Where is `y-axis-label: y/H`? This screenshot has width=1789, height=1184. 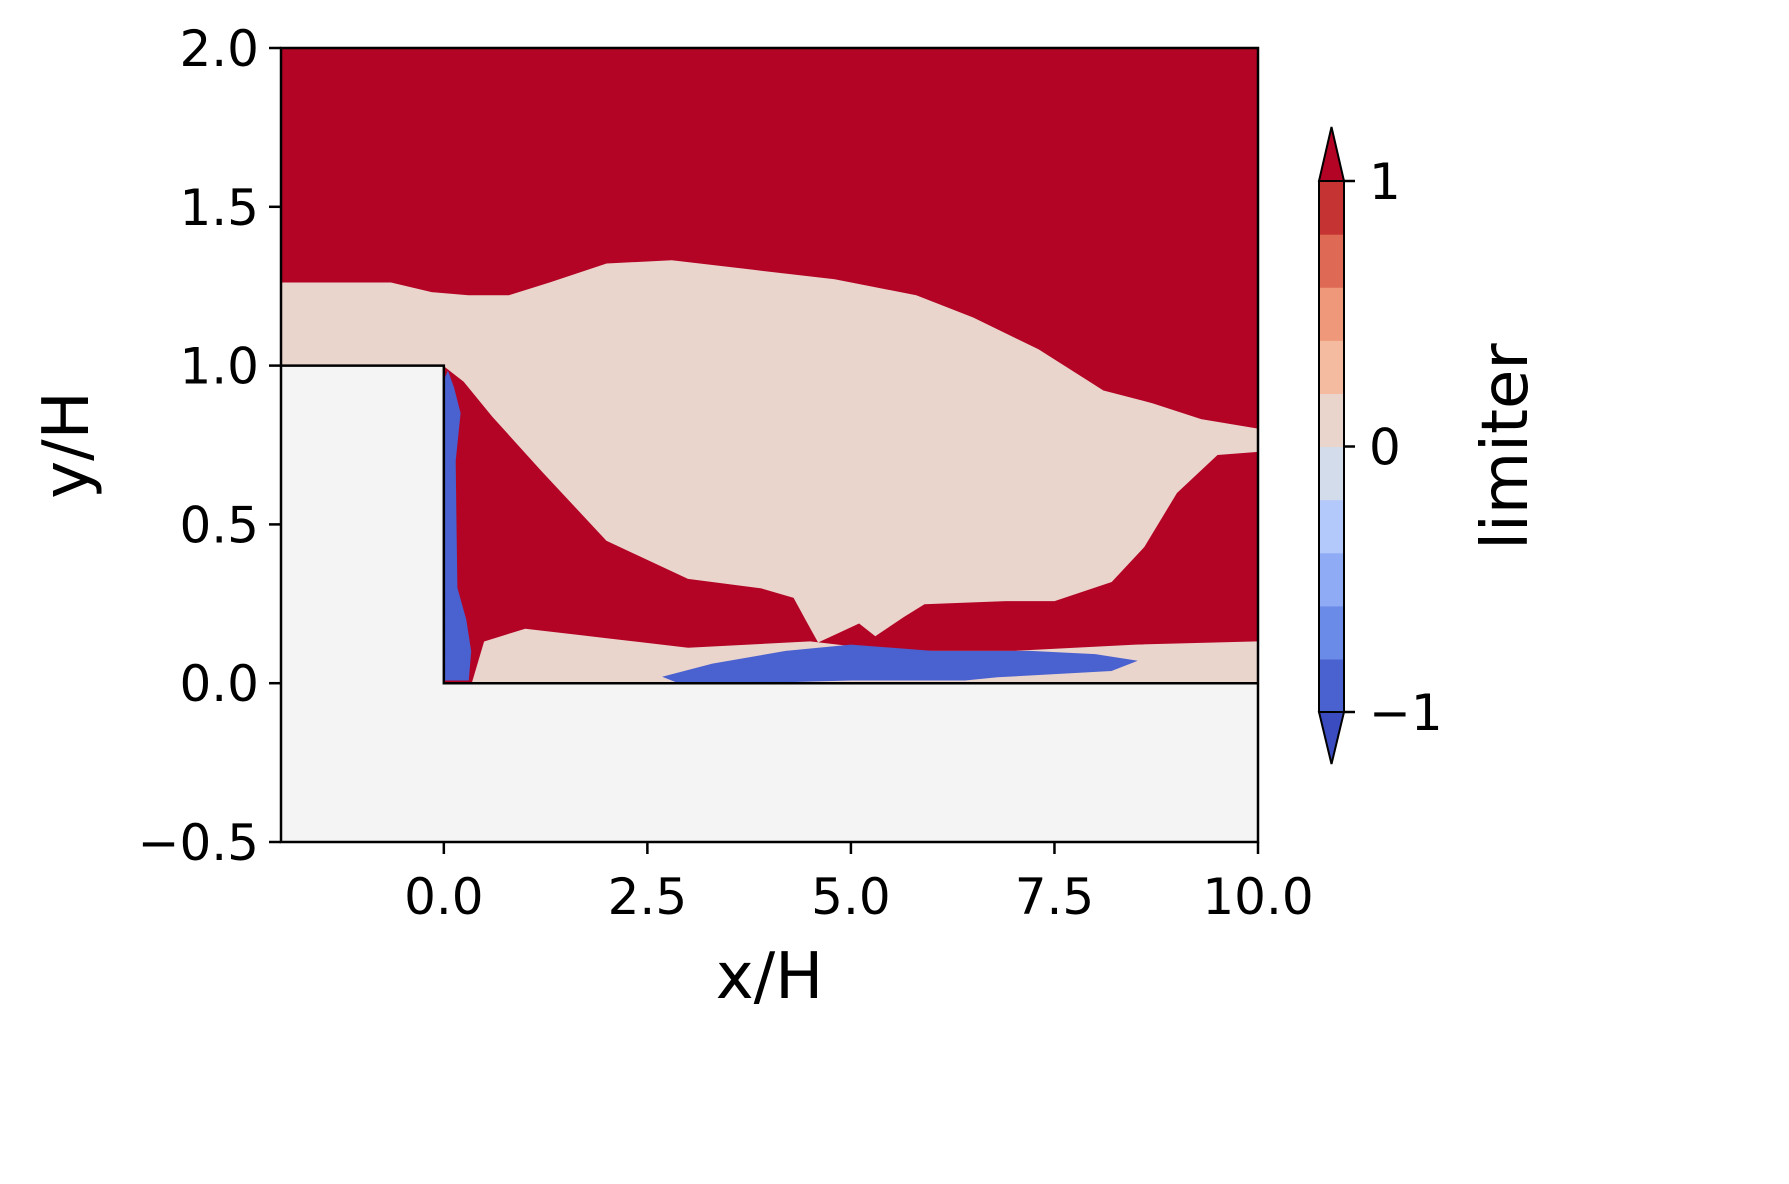 y-axis-label: y/H is located at coordinates (67, 445).